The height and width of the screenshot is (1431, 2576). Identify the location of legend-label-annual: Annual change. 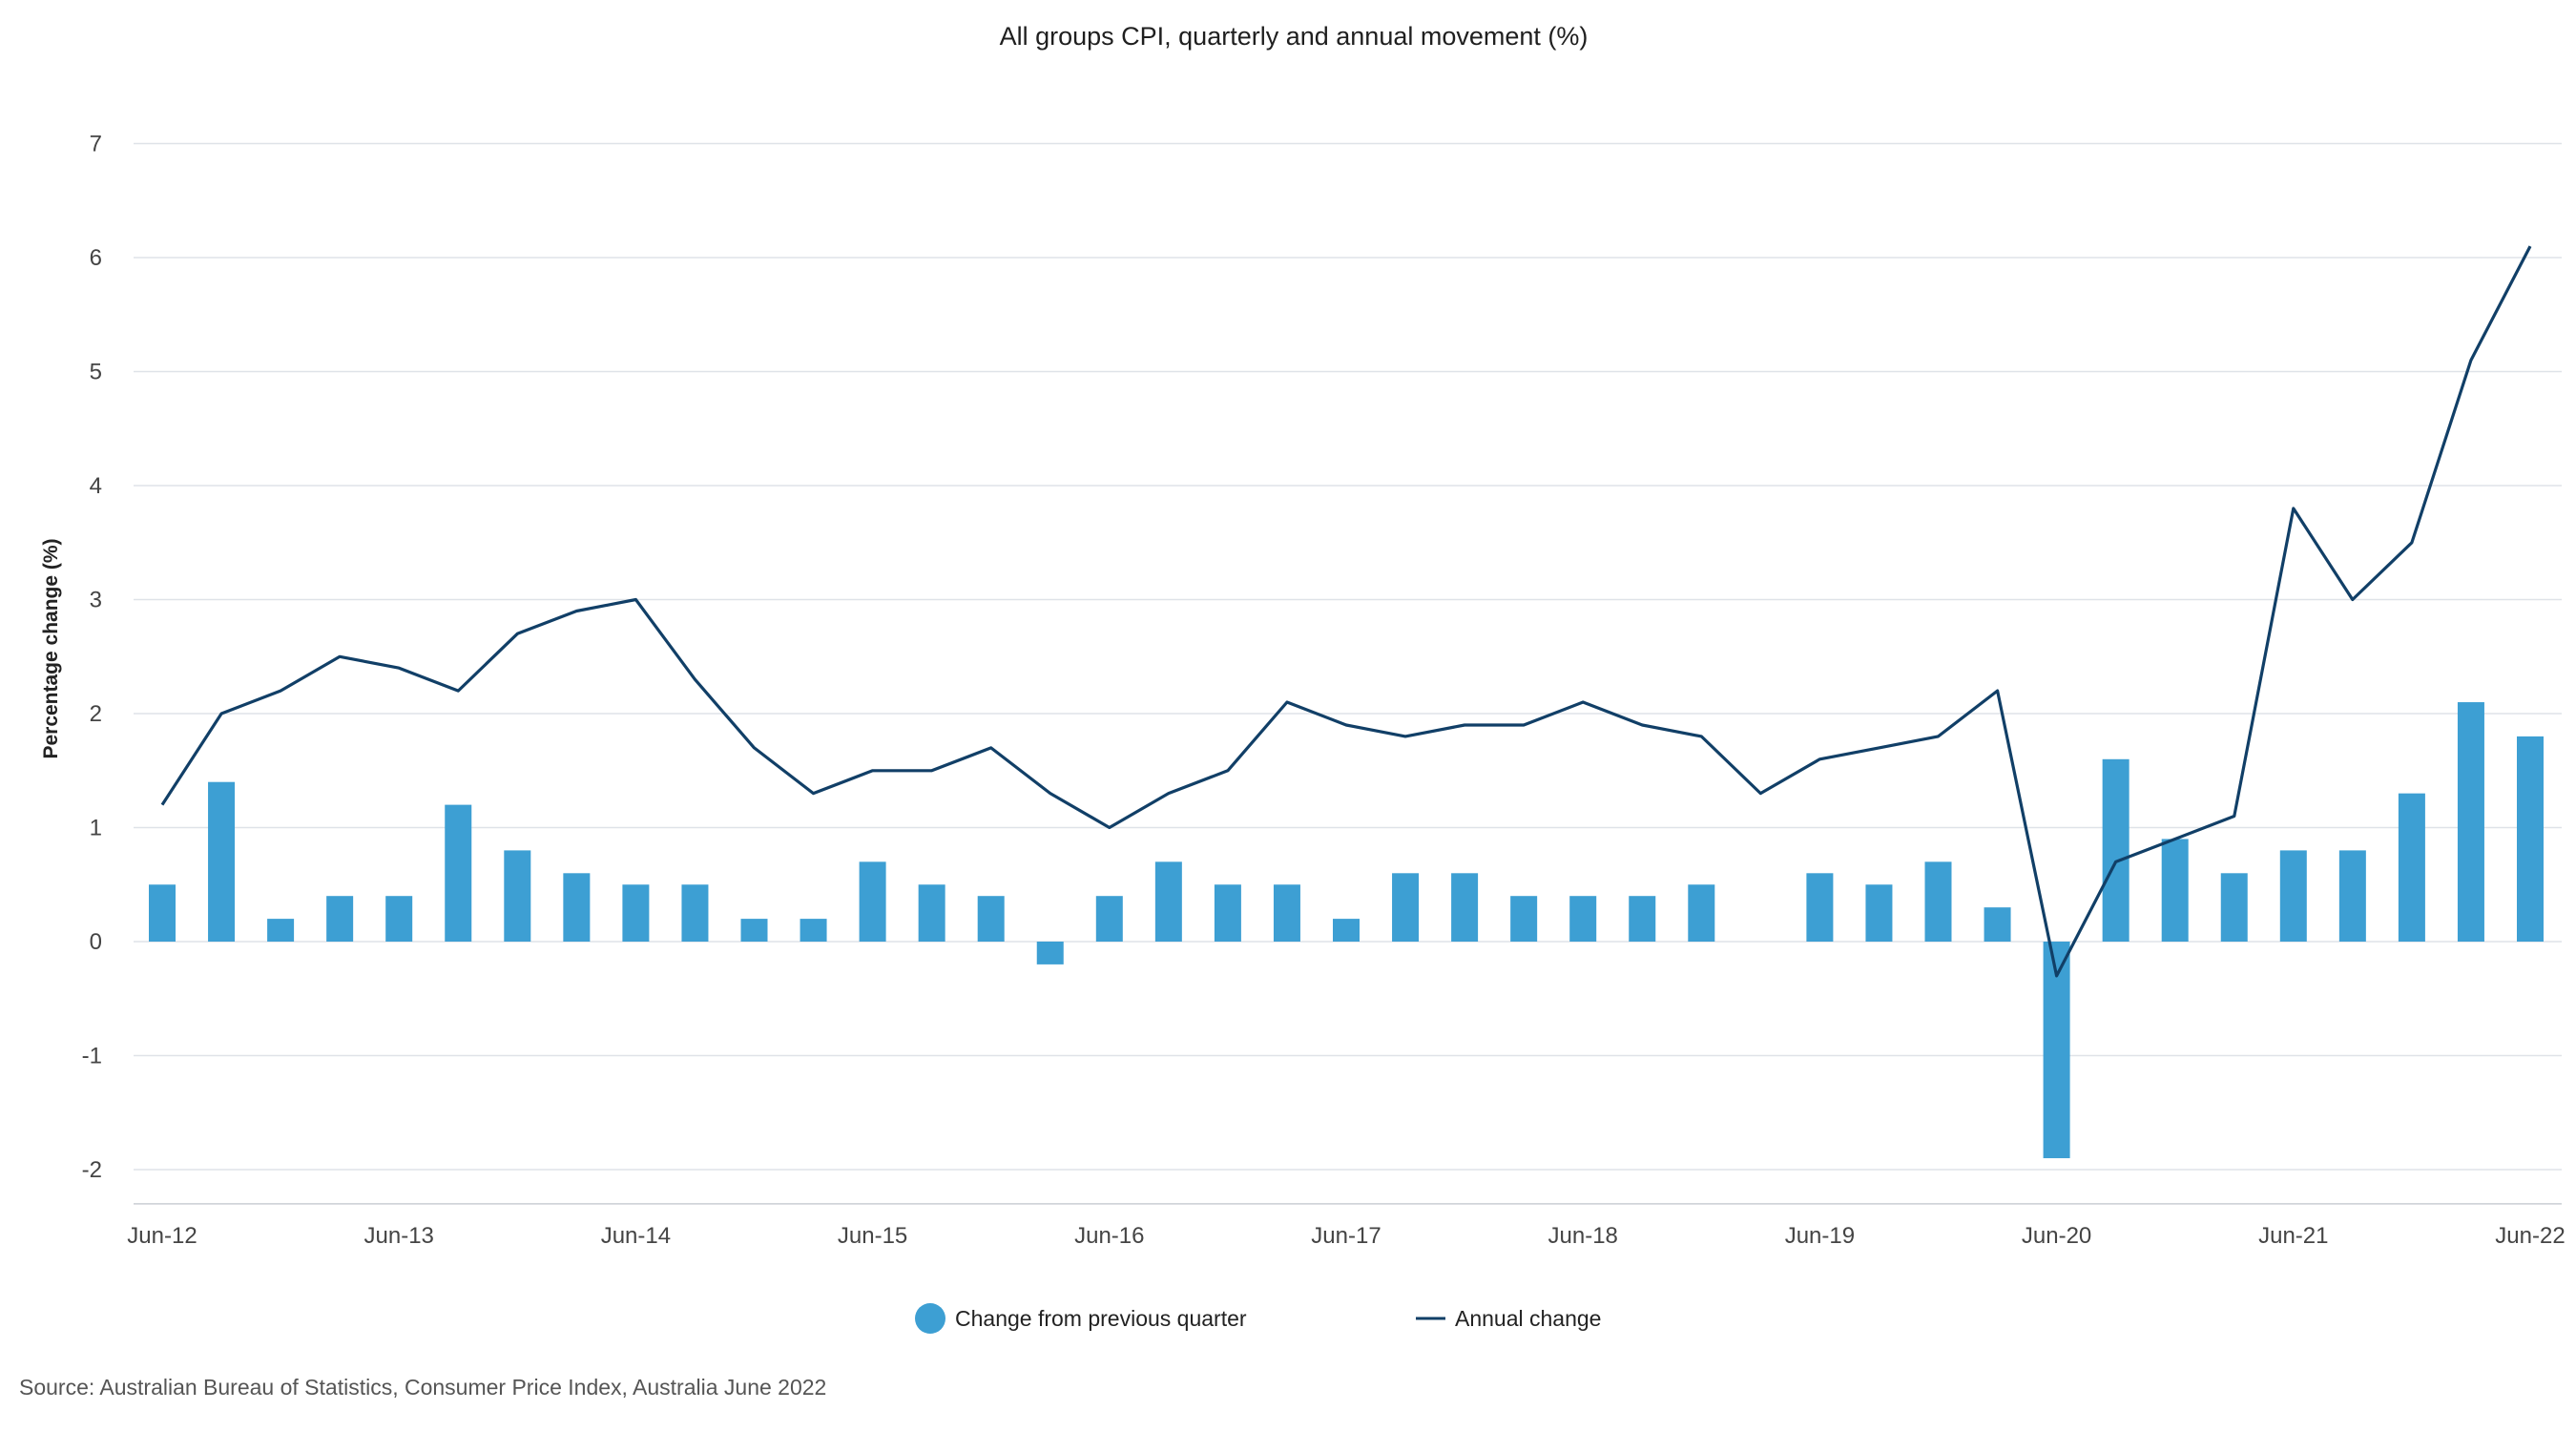
(1528, 1318).